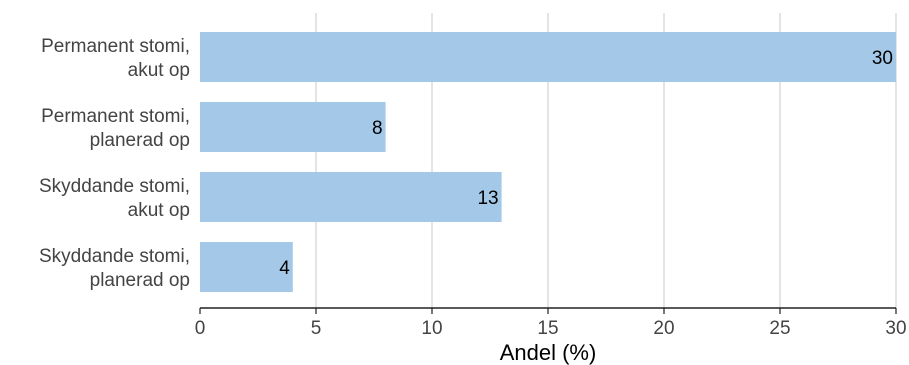 This screenshot has width=909, height=365. I want to click on x-axis-title: Andel (%), so click(548, 352).